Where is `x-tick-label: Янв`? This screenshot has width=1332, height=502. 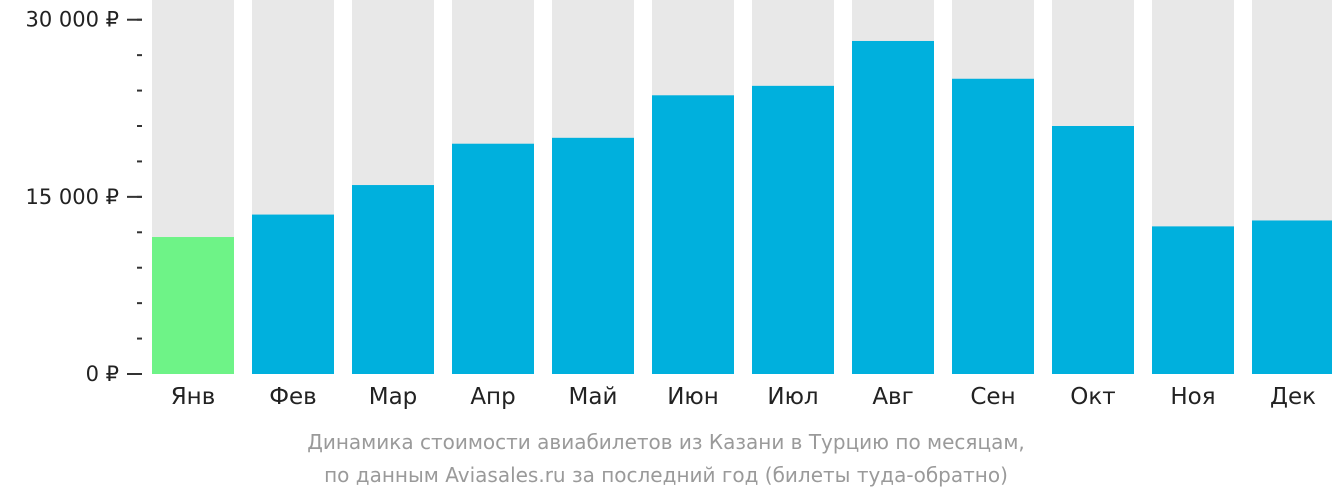
x-tick-label: Янв is located at coordinates (193, 397).